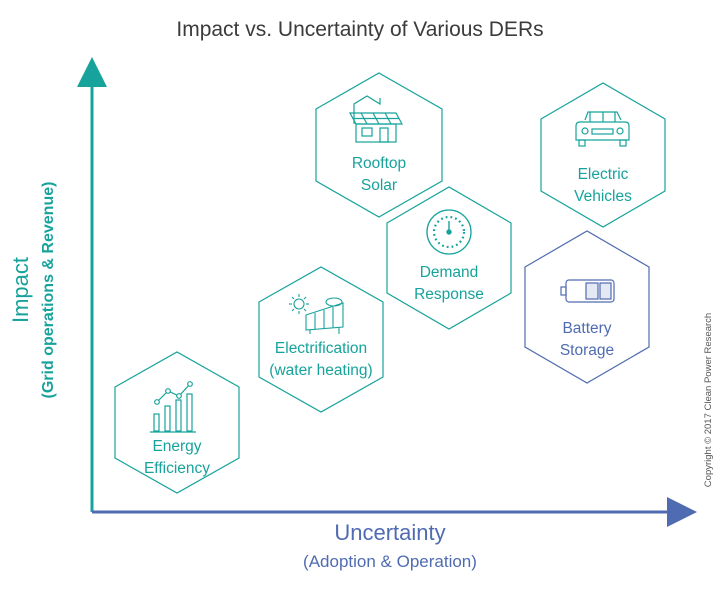 Image resolution: width=720 pixels, height=590 pixels. I want to click on label-line-1: Energy, so click(177, 446).